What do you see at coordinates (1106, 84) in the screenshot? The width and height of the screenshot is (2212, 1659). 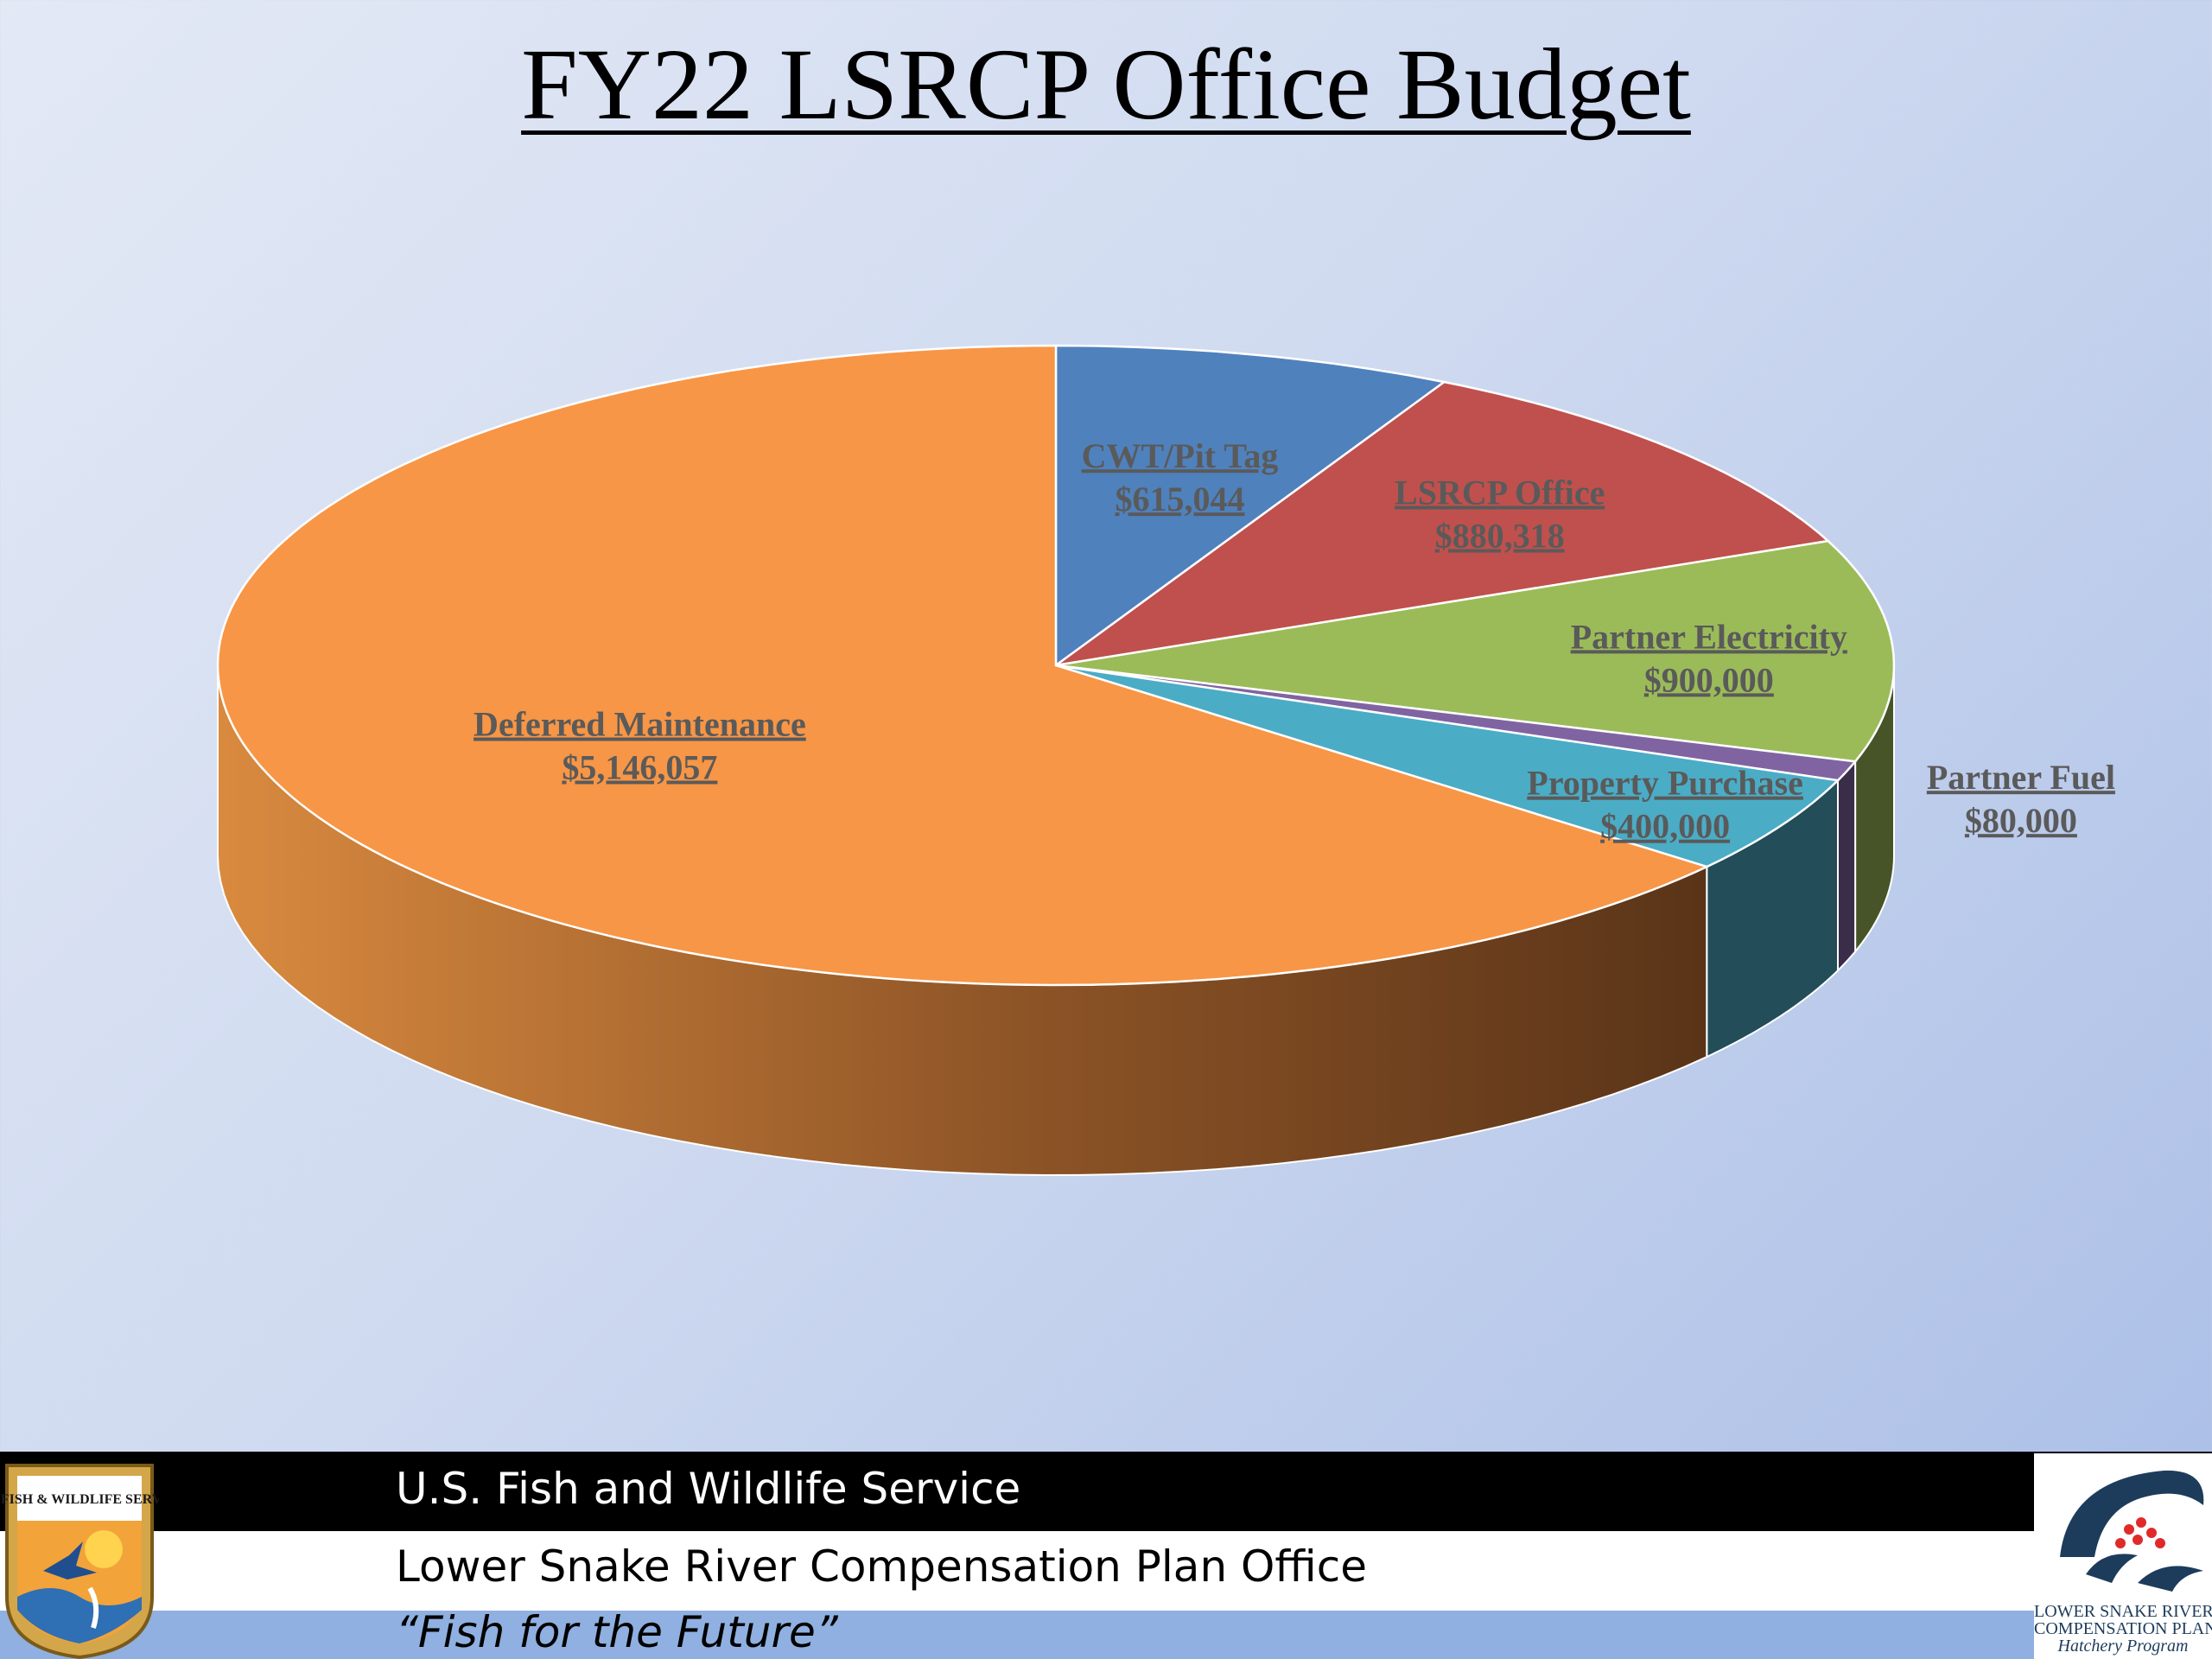 I see `chart-title: FY22 LSRCP Office Budget` at bounding box center [1106, 84].